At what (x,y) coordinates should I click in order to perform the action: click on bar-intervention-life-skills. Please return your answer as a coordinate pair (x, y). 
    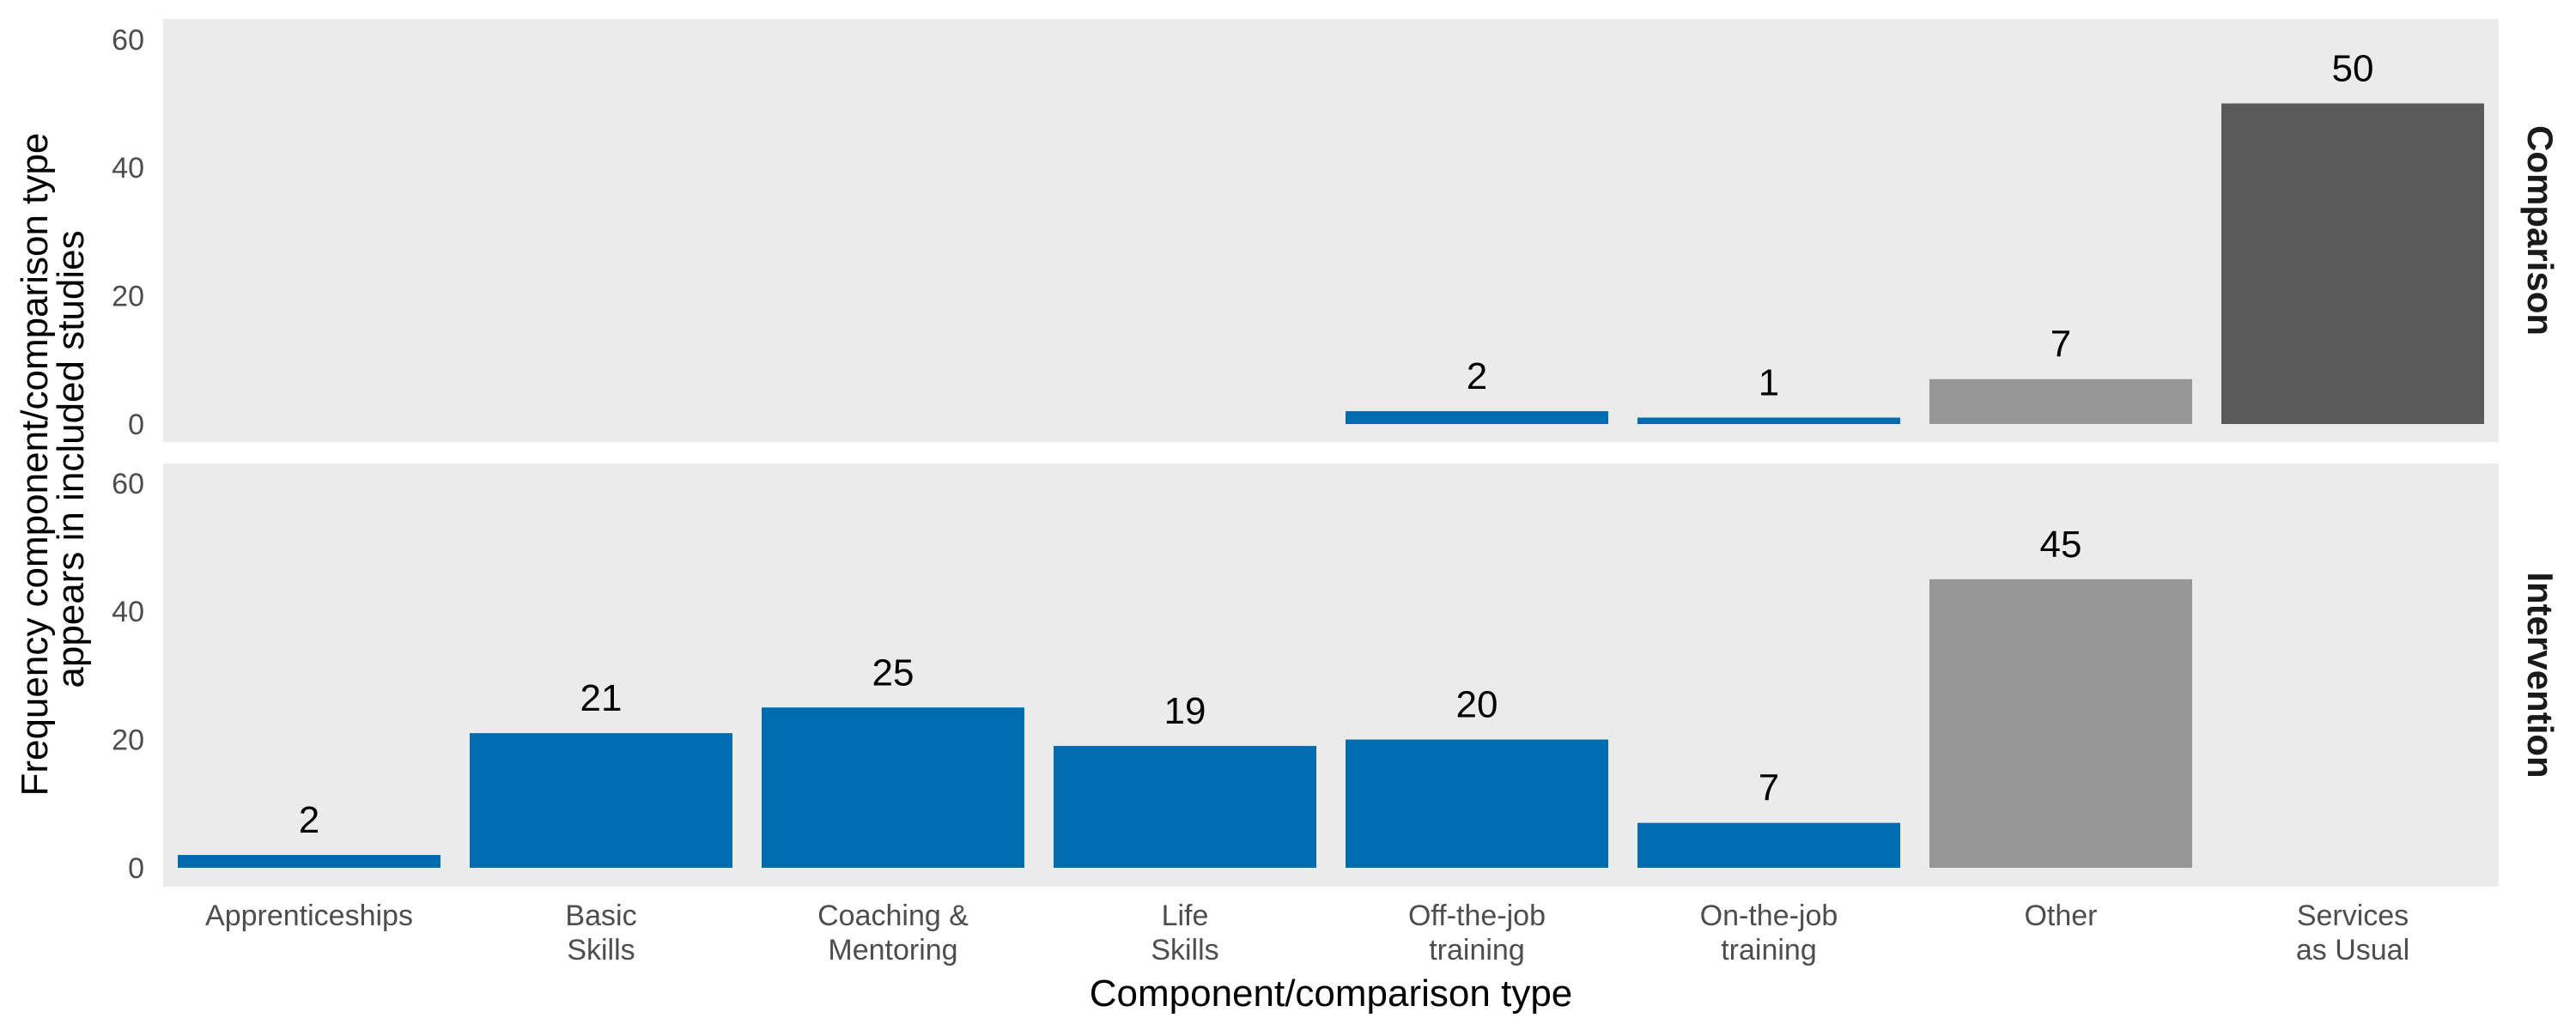
    Looking at the image, I should click on (1185, 807).